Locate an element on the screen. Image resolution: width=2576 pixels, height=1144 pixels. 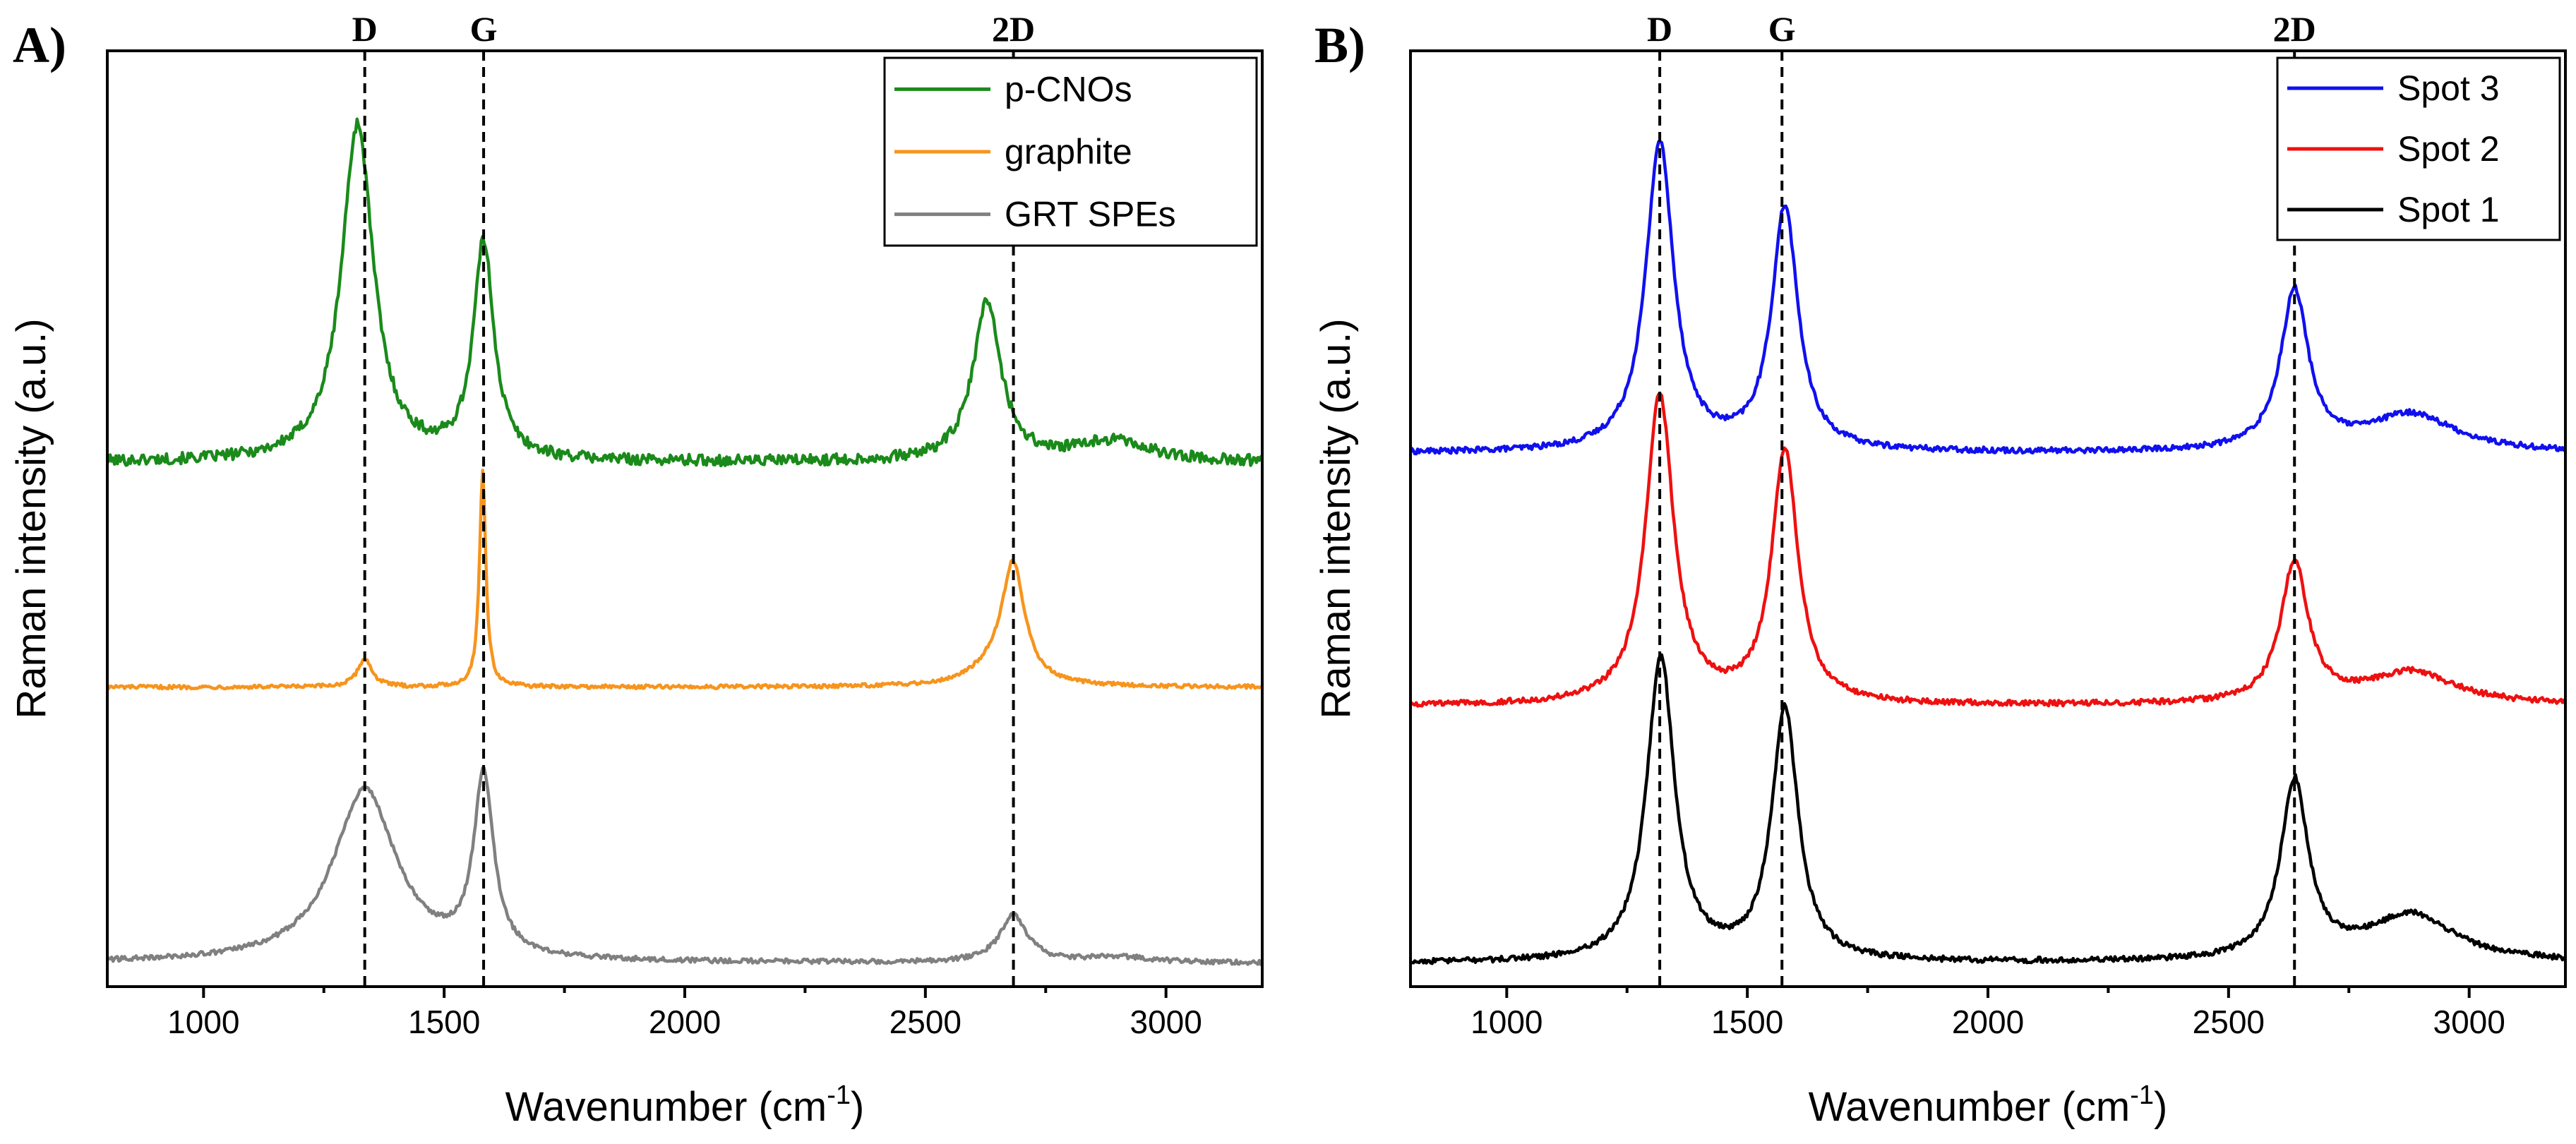
legend-entry: Spot 2 is located at coordinates (2448, 149).